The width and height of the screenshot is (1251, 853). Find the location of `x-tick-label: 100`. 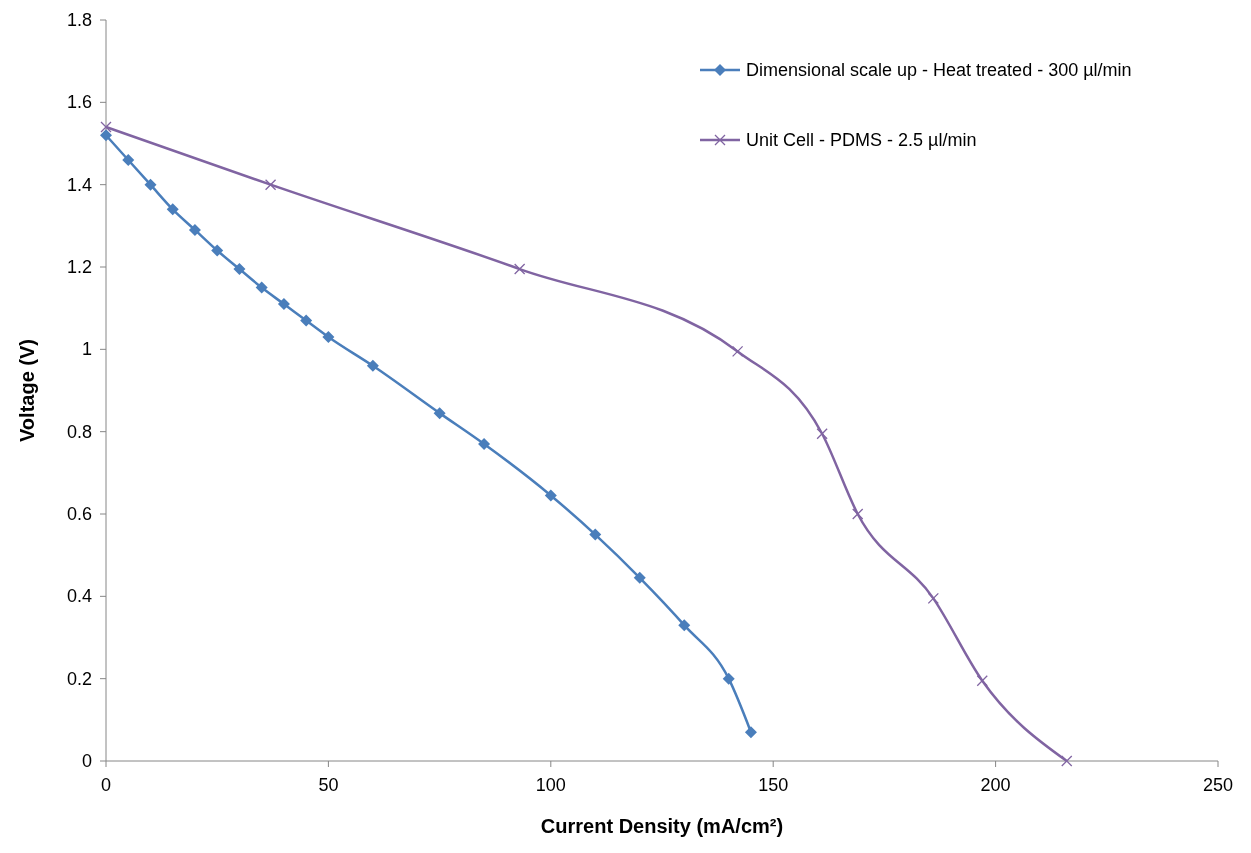

x-tick-label: 100 is located at coordinates (550, 785).